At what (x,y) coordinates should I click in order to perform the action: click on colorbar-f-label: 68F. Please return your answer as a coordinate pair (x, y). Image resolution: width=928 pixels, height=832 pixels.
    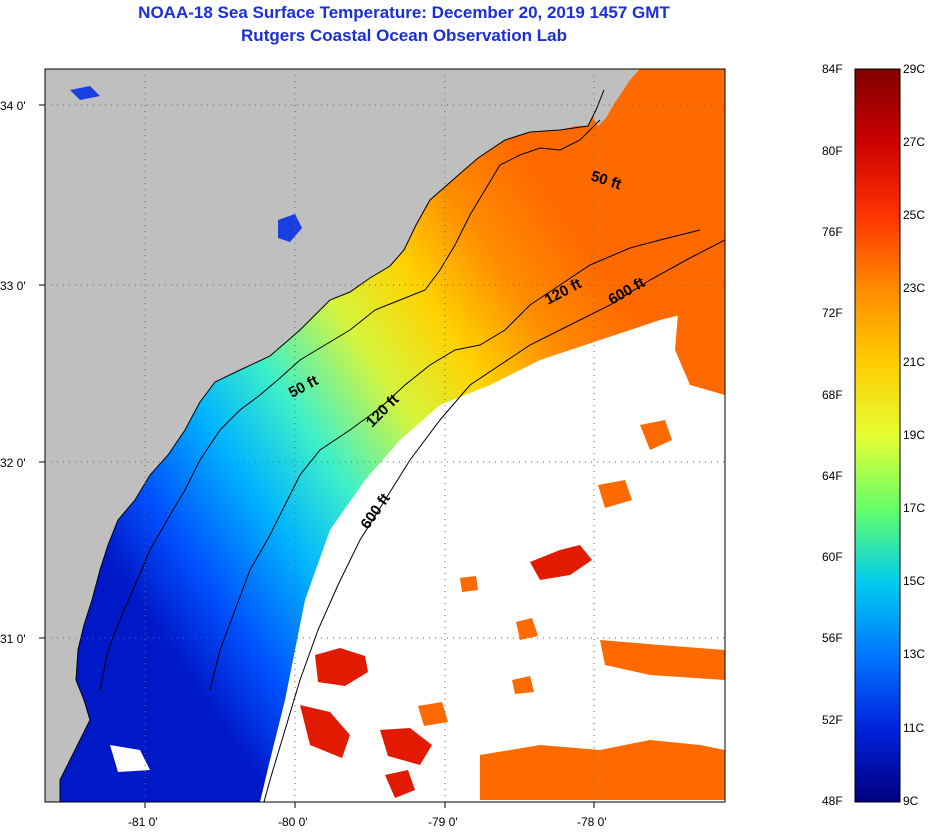
    Looking at the image, I should click on (832, 395).